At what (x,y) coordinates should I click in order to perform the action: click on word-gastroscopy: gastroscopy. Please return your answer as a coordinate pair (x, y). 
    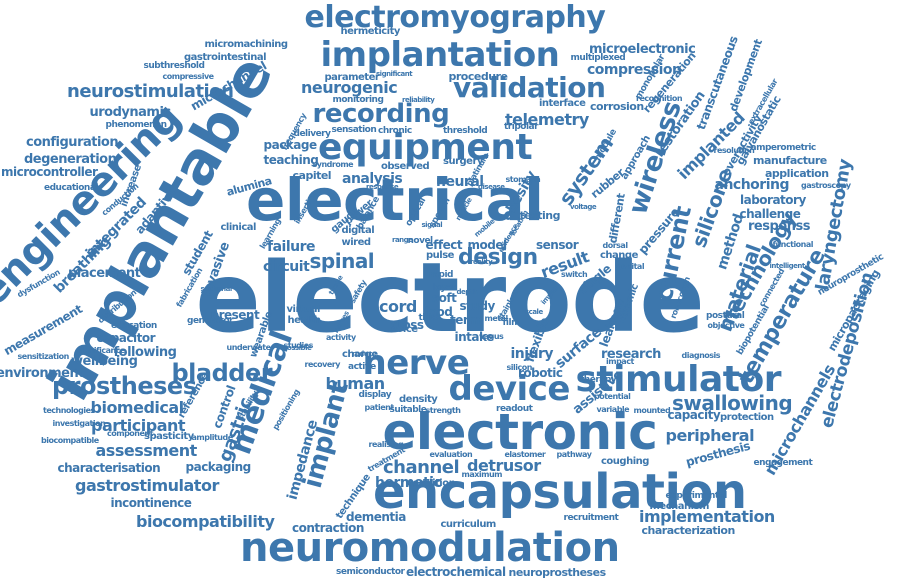
    Looking at the image, I should click on (826, 185).